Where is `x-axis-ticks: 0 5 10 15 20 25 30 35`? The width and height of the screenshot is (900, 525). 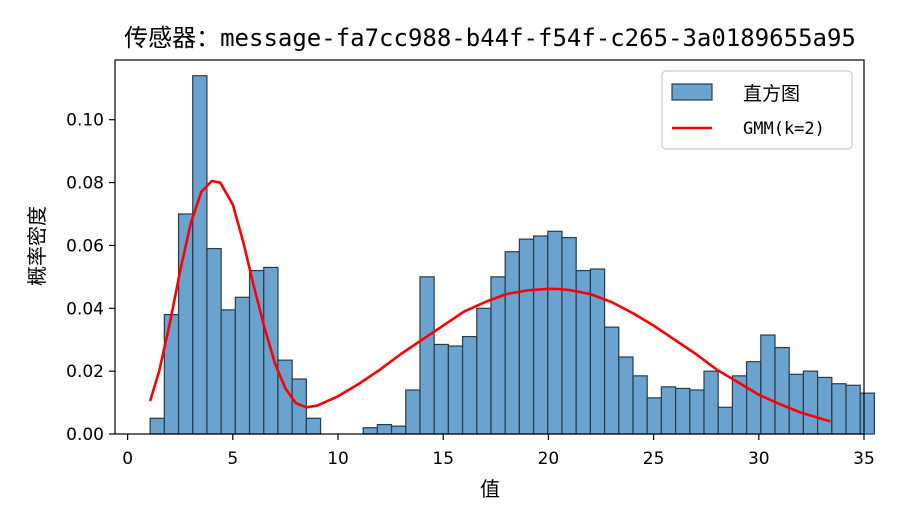 x-axis-ticks: 0 5 10 15 20 25 30 35 is located at coordinates (498, 451).